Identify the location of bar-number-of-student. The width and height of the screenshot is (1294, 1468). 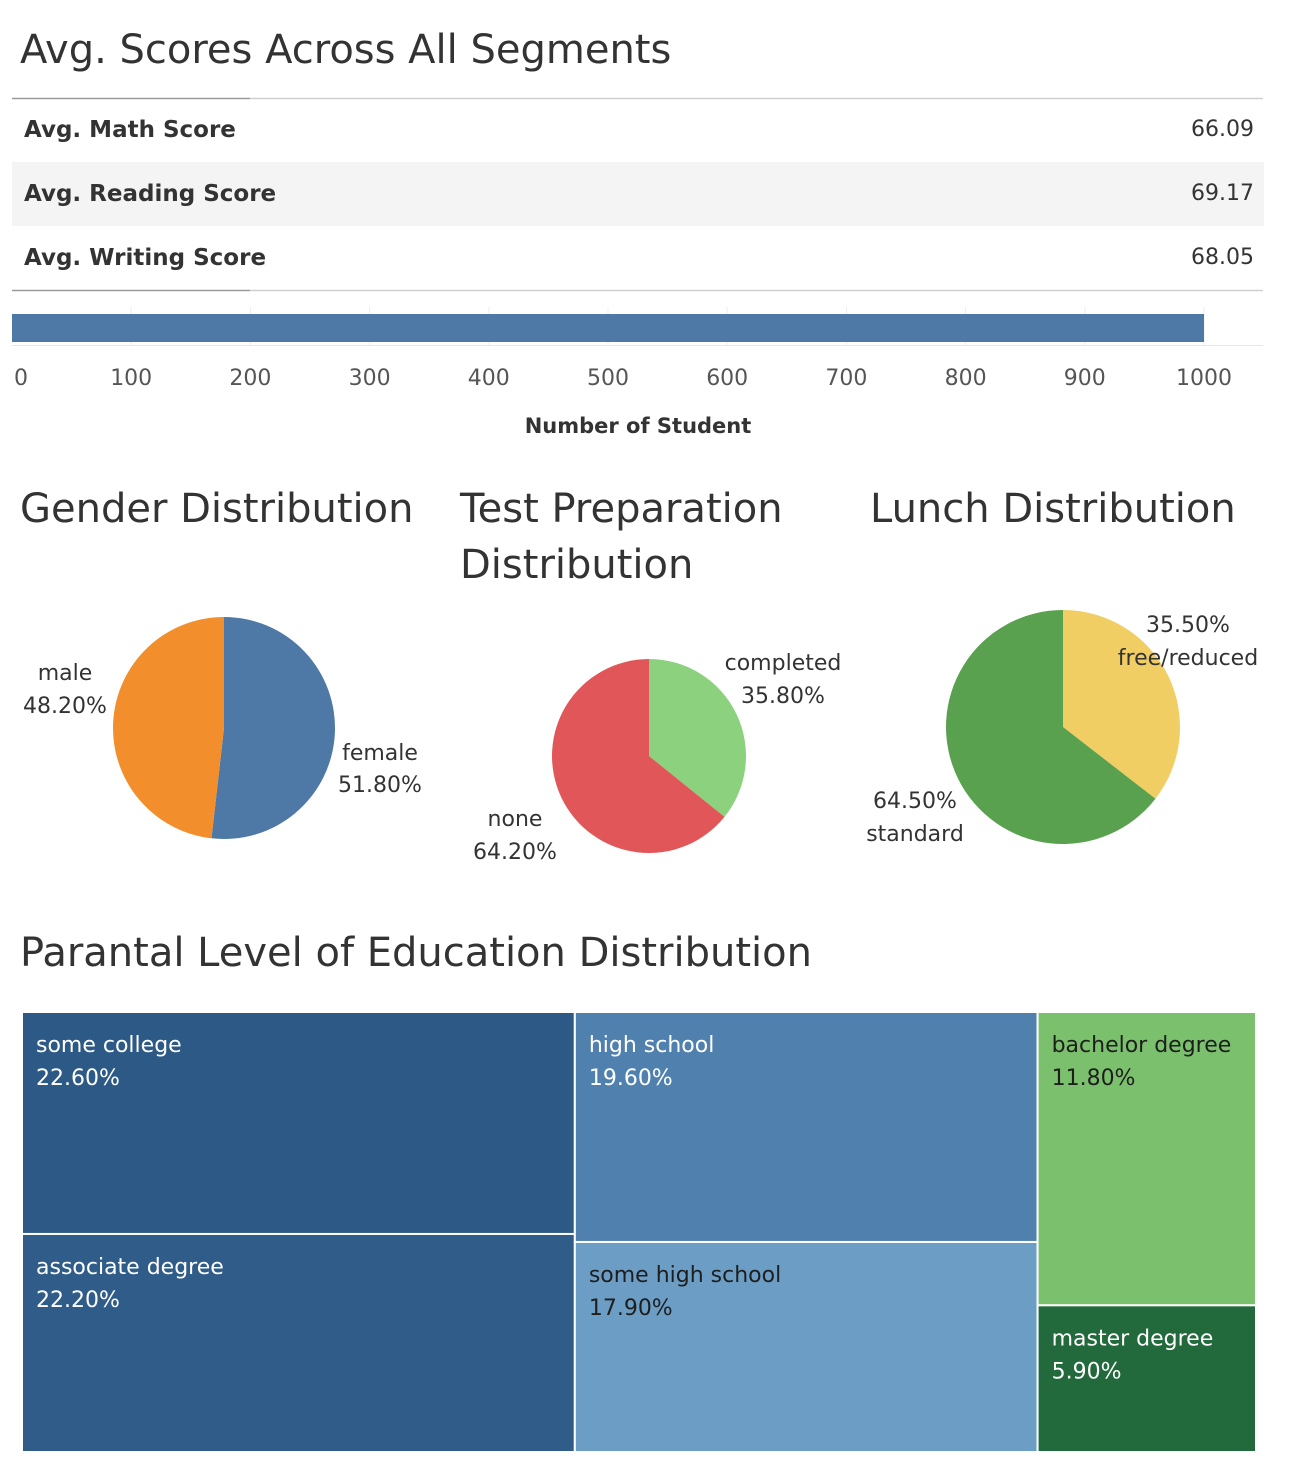
(608, 328).